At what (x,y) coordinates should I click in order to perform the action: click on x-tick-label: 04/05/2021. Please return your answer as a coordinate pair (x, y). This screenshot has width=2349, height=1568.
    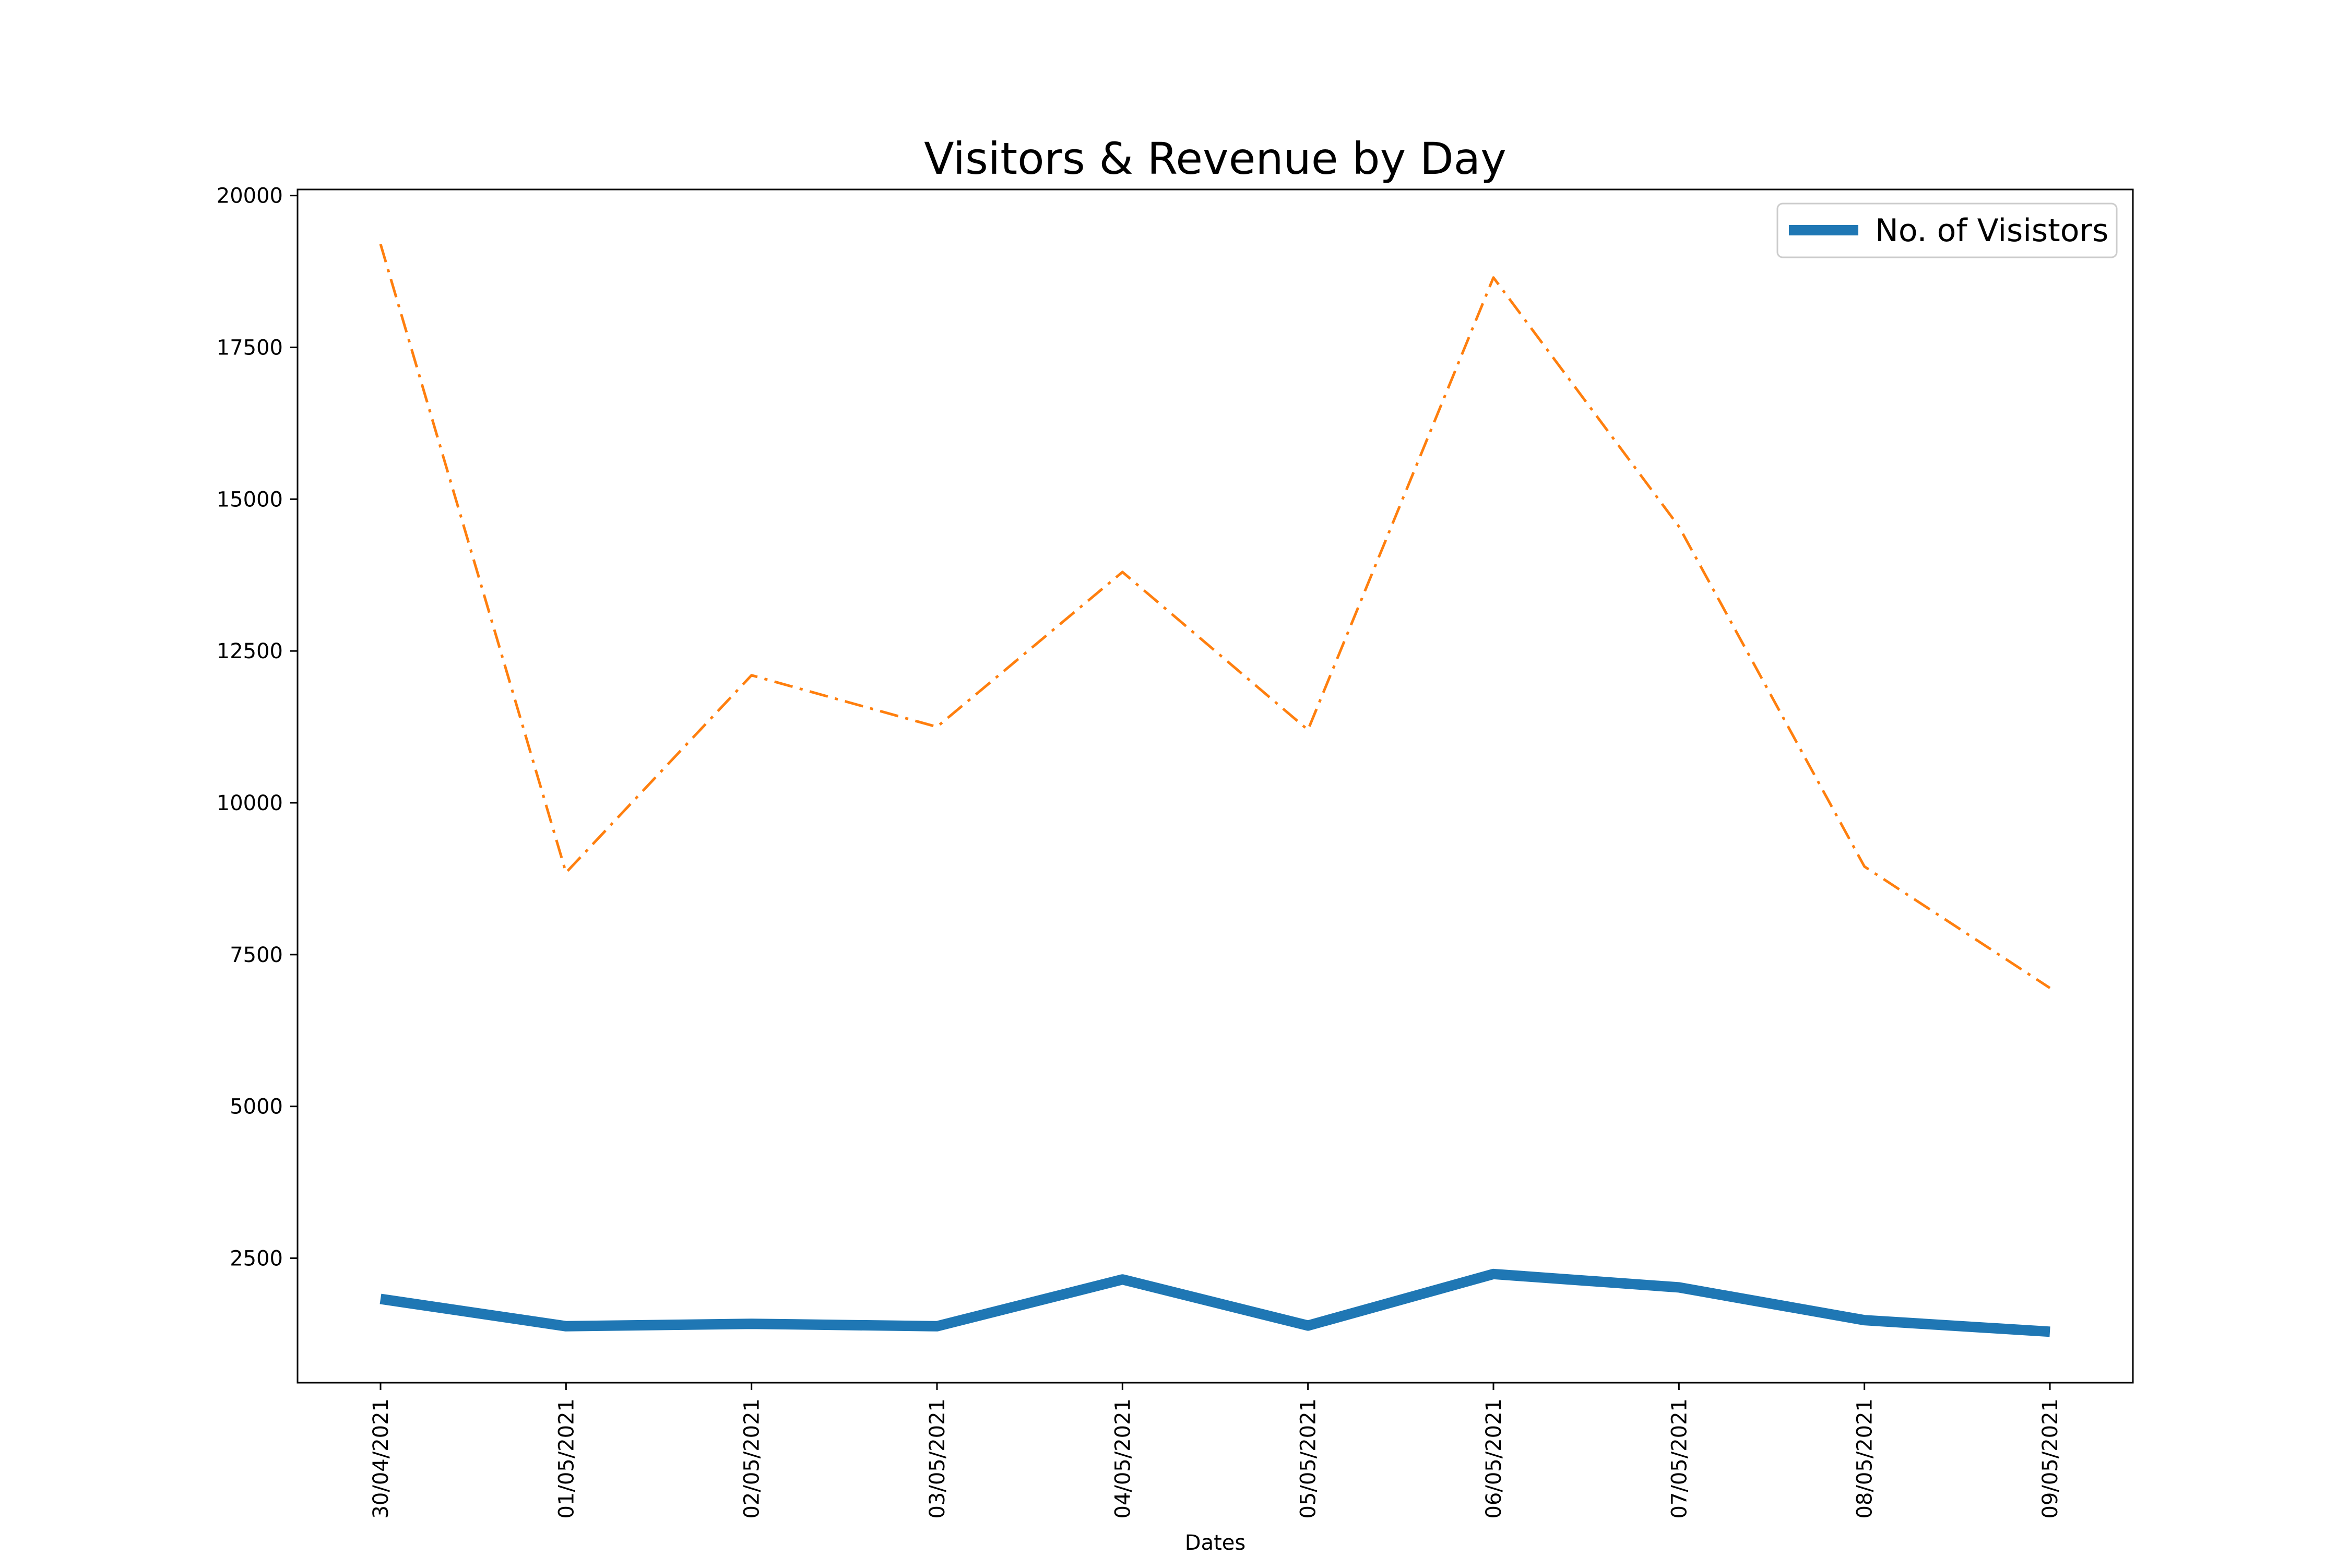
    Looking at the image, I should click on (1123, 1458).